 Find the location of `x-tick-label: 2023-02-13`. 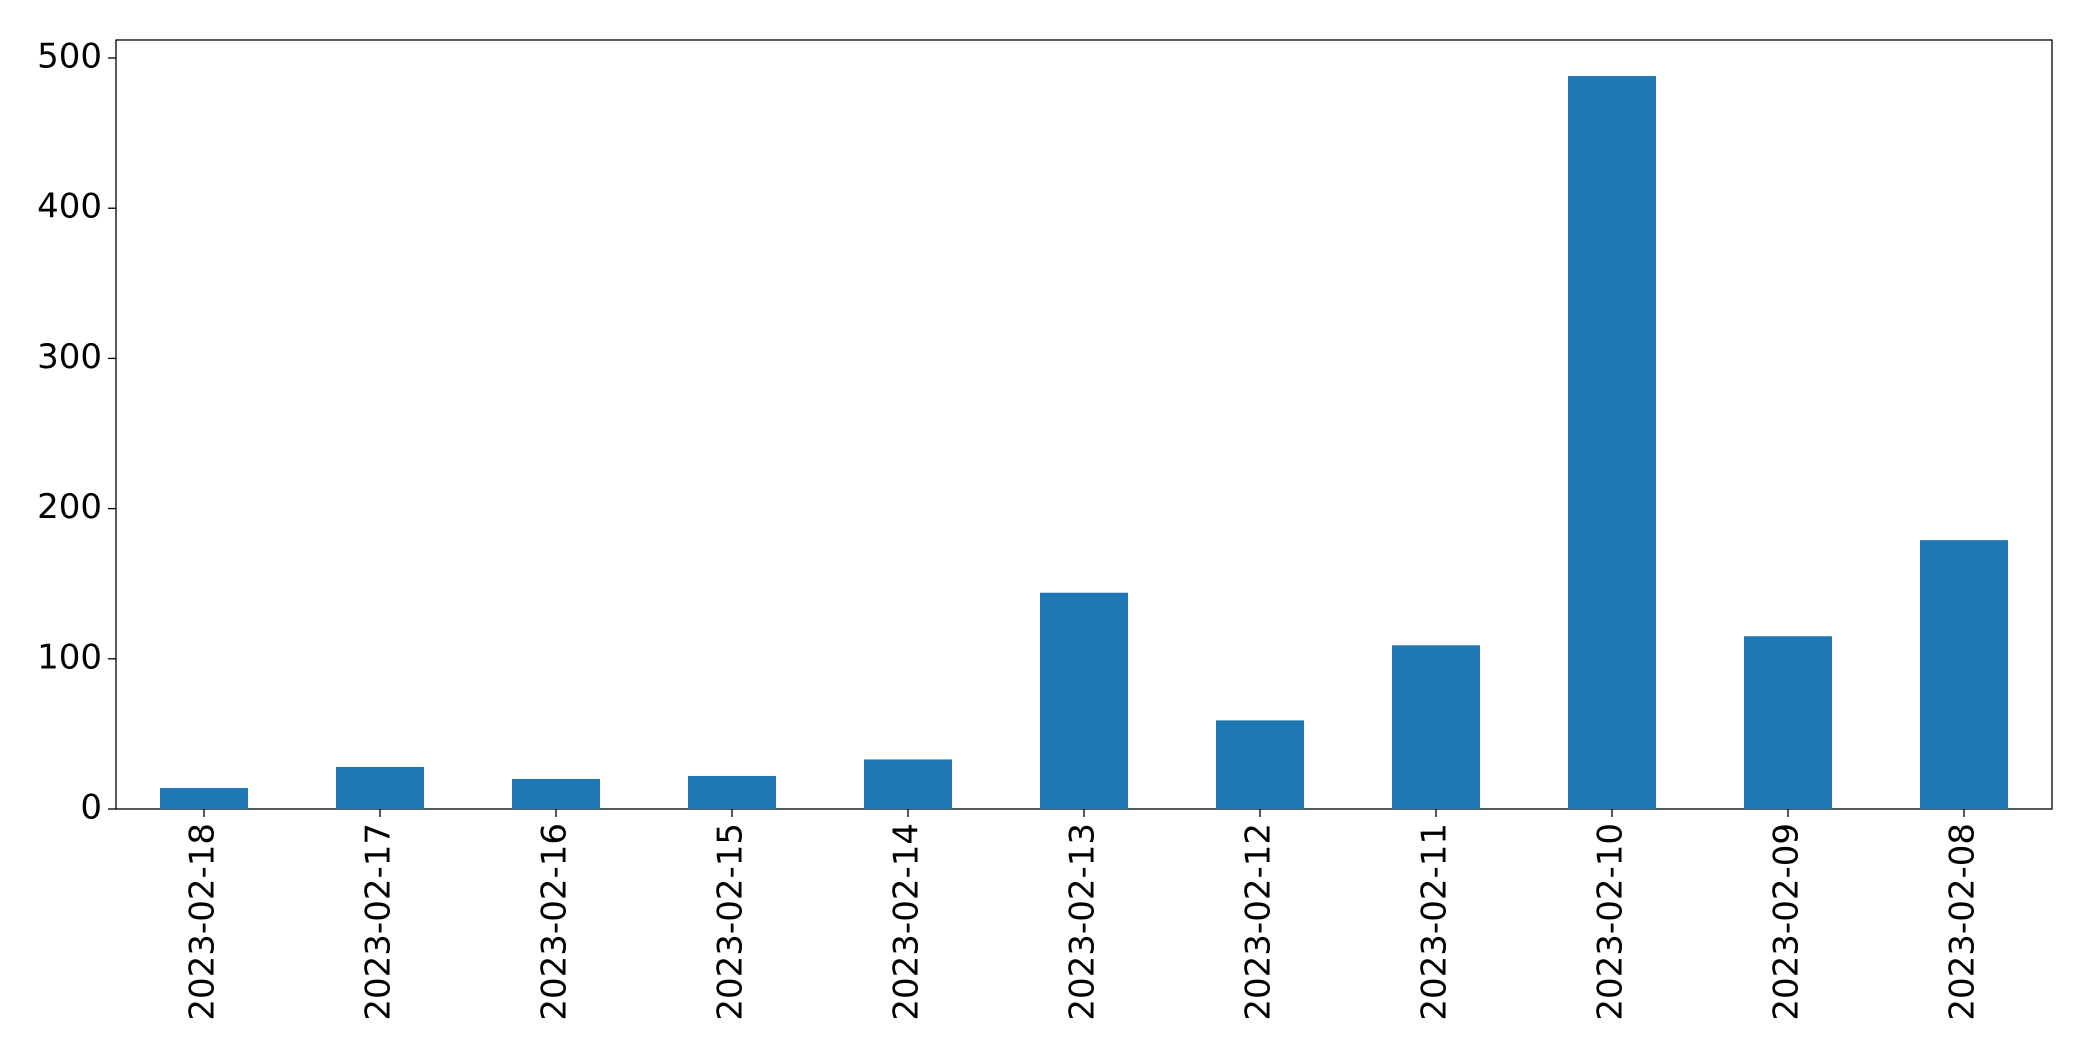

x-tick-label: 2023-02-13 is located at coordinates (1083, 922).